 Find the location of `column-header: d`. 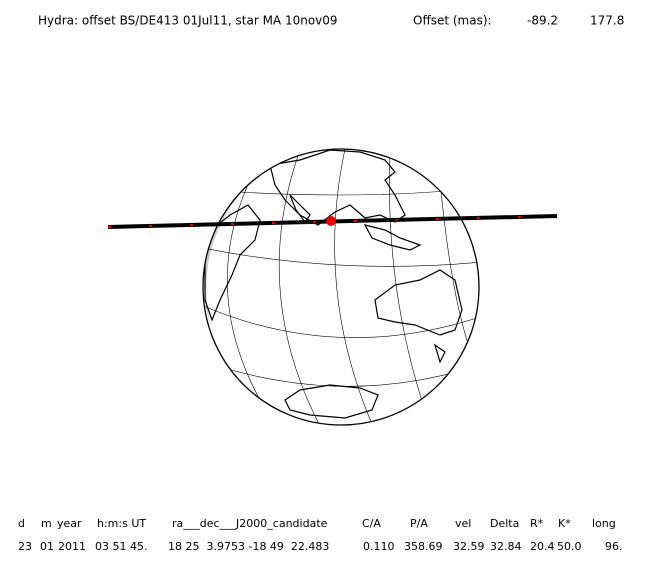

column-header: d is located at coordinates (21, 523).